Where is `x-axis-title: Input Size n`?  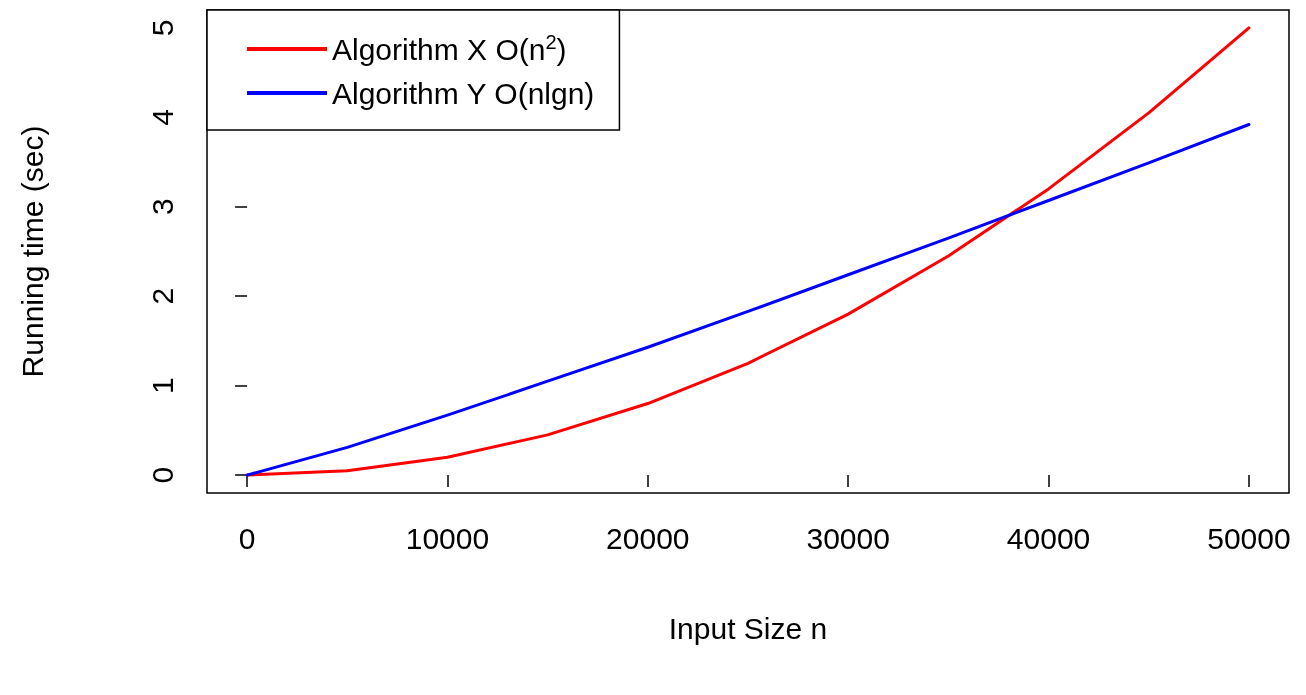
x-axis-title: Input Size n is located at coordinates (748, 628).